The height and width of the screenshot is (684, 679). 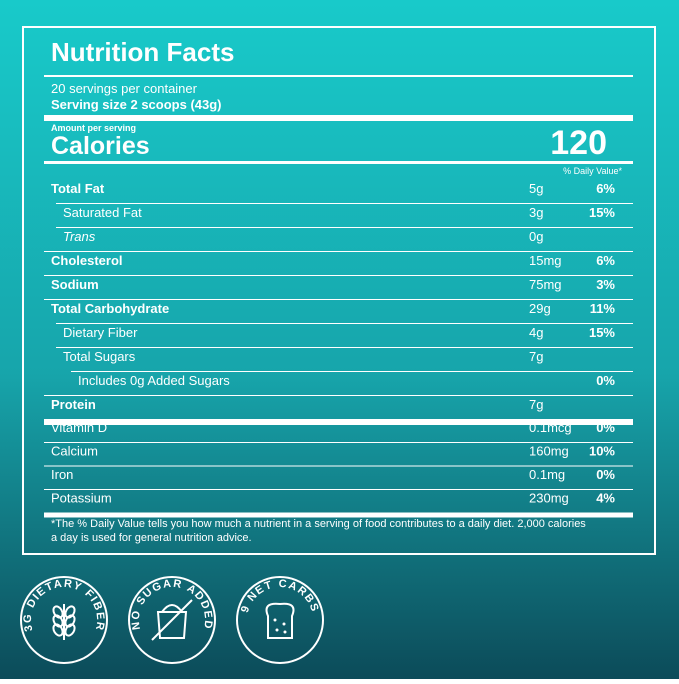 I want to click on nutrient-amount: 160mg, so click(x=549, y=451).